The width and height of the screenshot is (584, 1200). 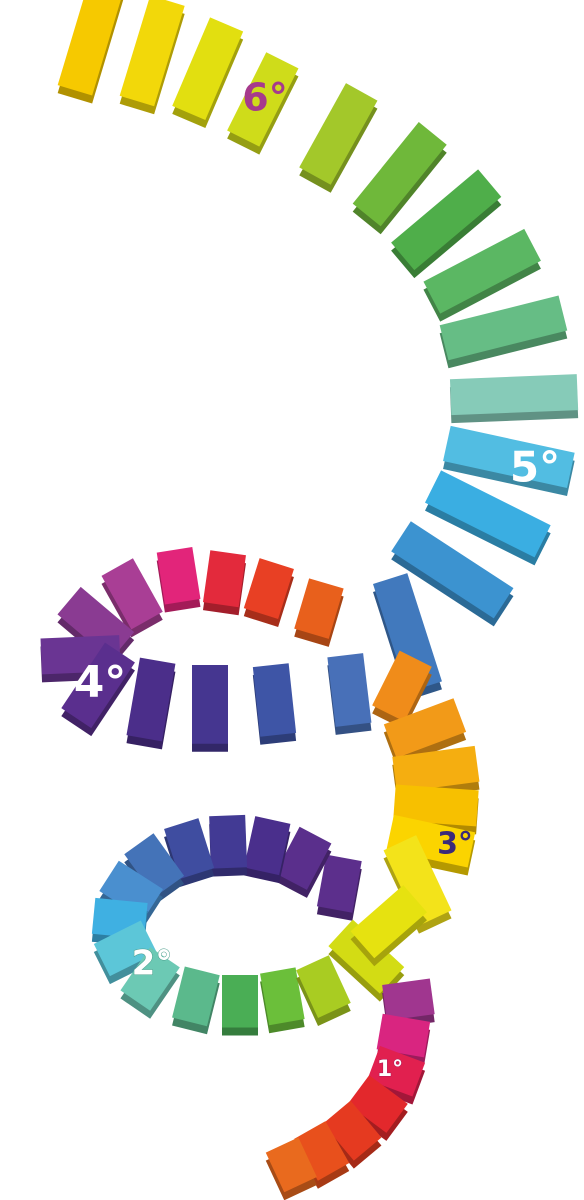 What do you see at coordinates (152, 964) in the screenshot?
I see `level-label: 2°` at bounding box center [152, 964].